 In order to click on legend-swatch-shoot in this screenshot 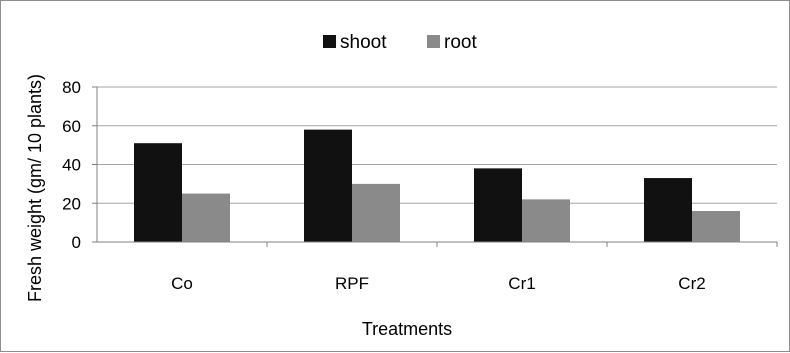, I will do `click(329, 41)`.